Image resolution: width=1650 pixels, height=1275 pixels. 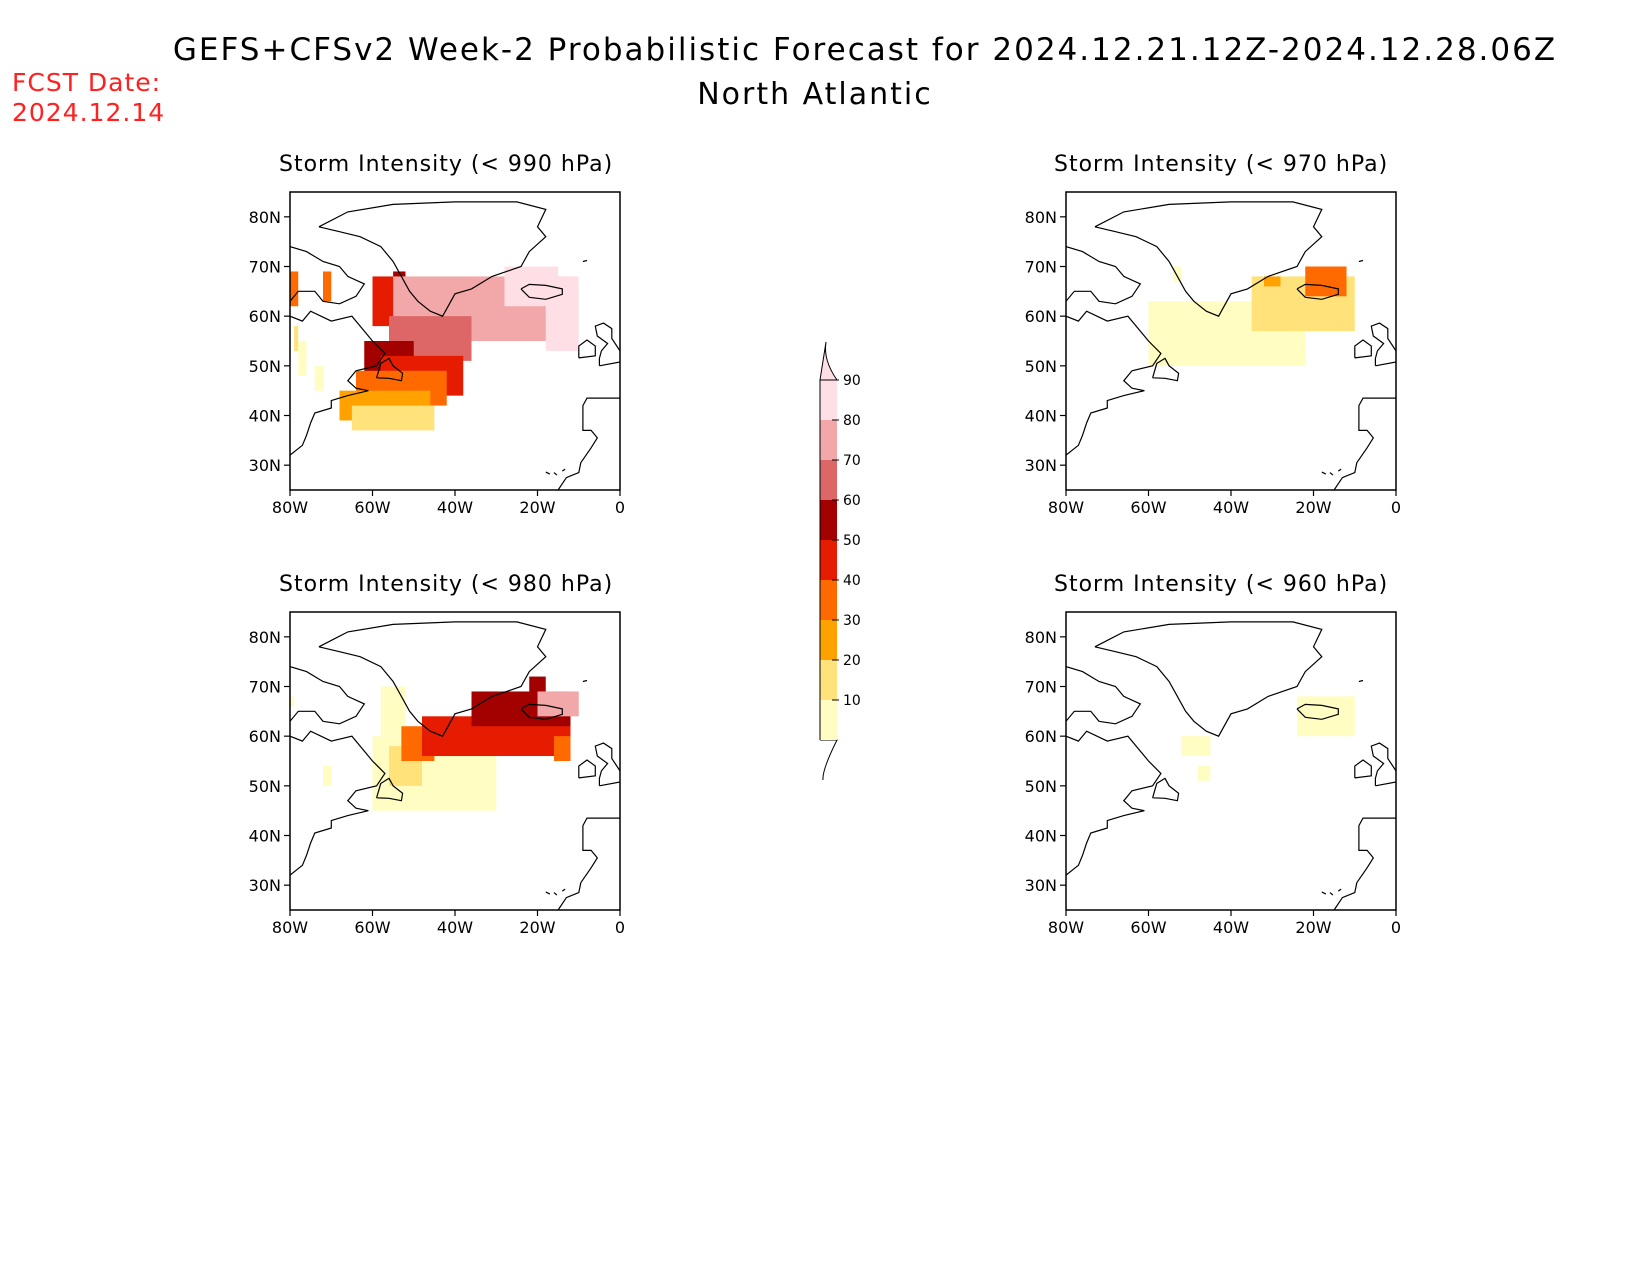 What do you see at coordinates (1221, 584) in the screenshot?
I see `panel-title-960: Storm Intensity (< 960 hPa)` at bounding box center [1221, 584].